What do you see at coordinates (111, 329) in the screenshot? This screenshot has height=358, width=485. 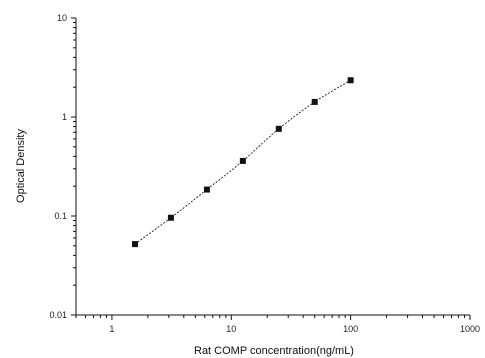 I see `x-tick-label: 1` at bounding box center [111, 329].